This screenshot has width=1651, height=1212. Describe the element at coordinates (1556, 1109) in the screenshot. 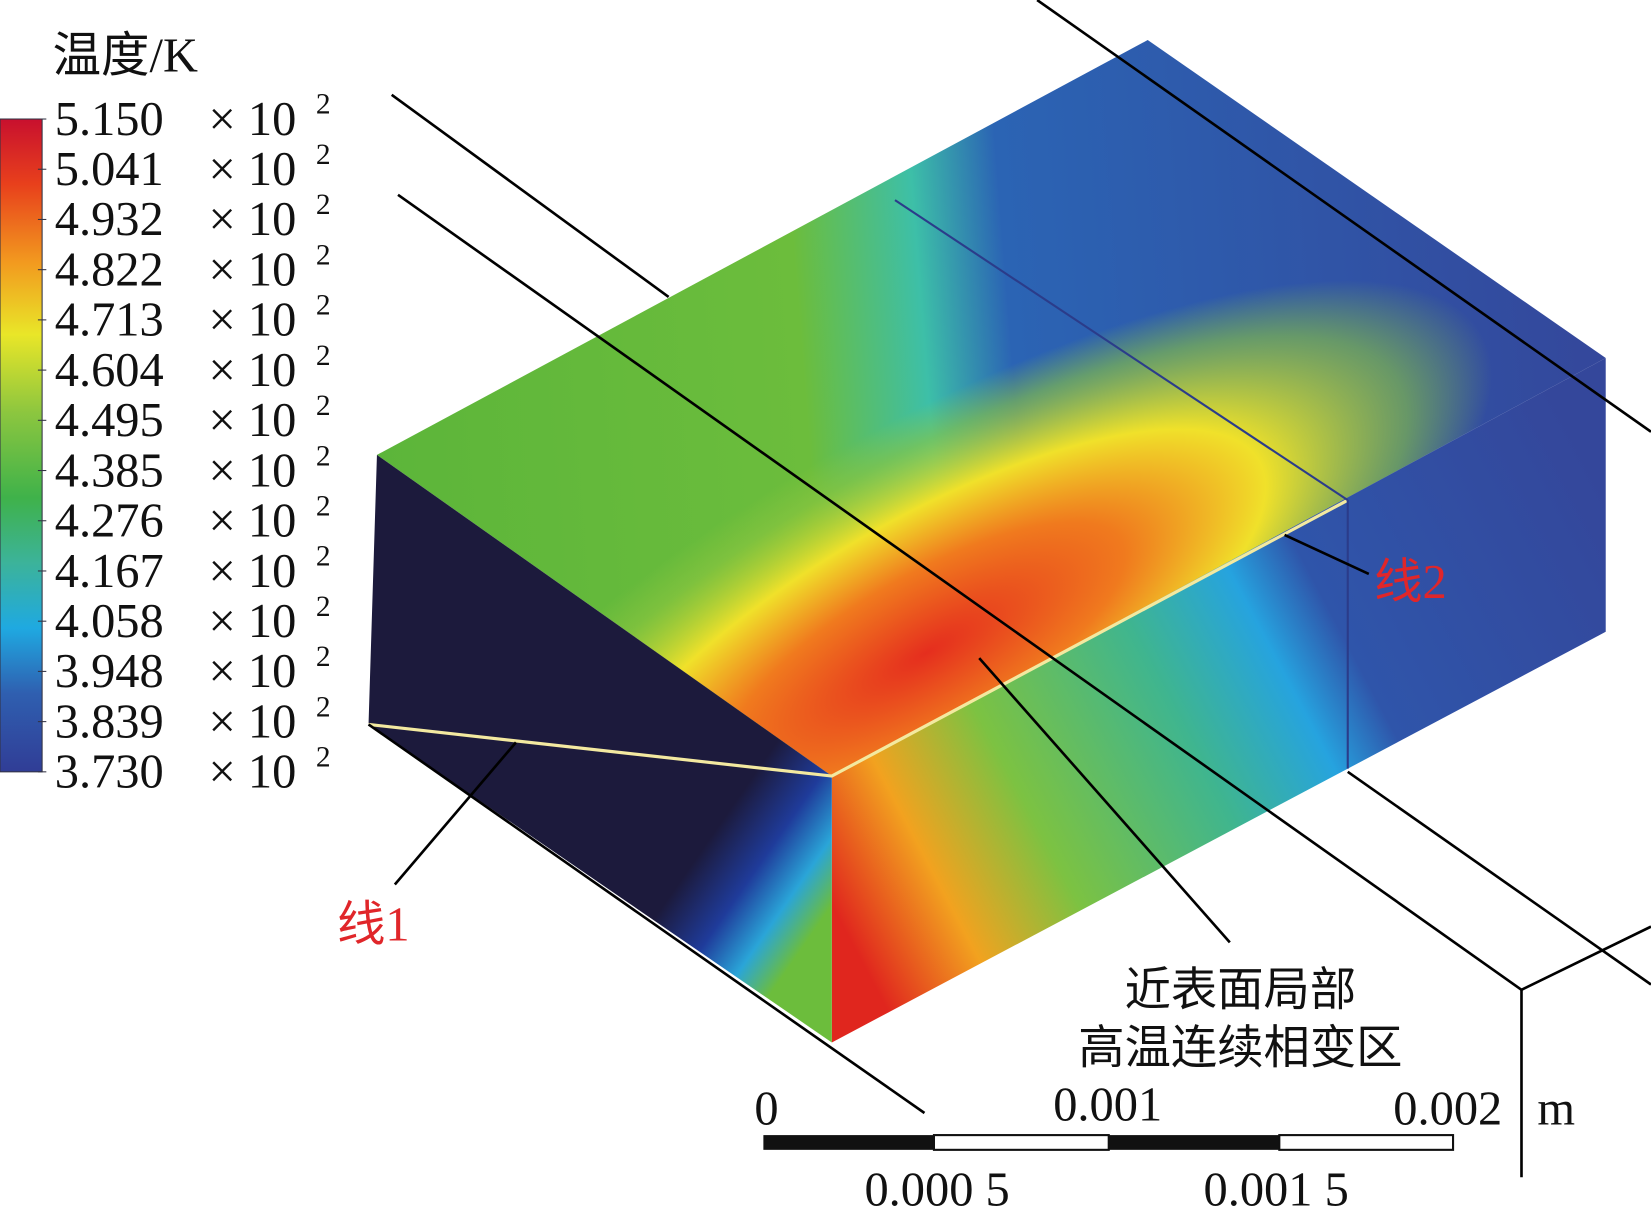

I see `scale-unit: m` at that location.